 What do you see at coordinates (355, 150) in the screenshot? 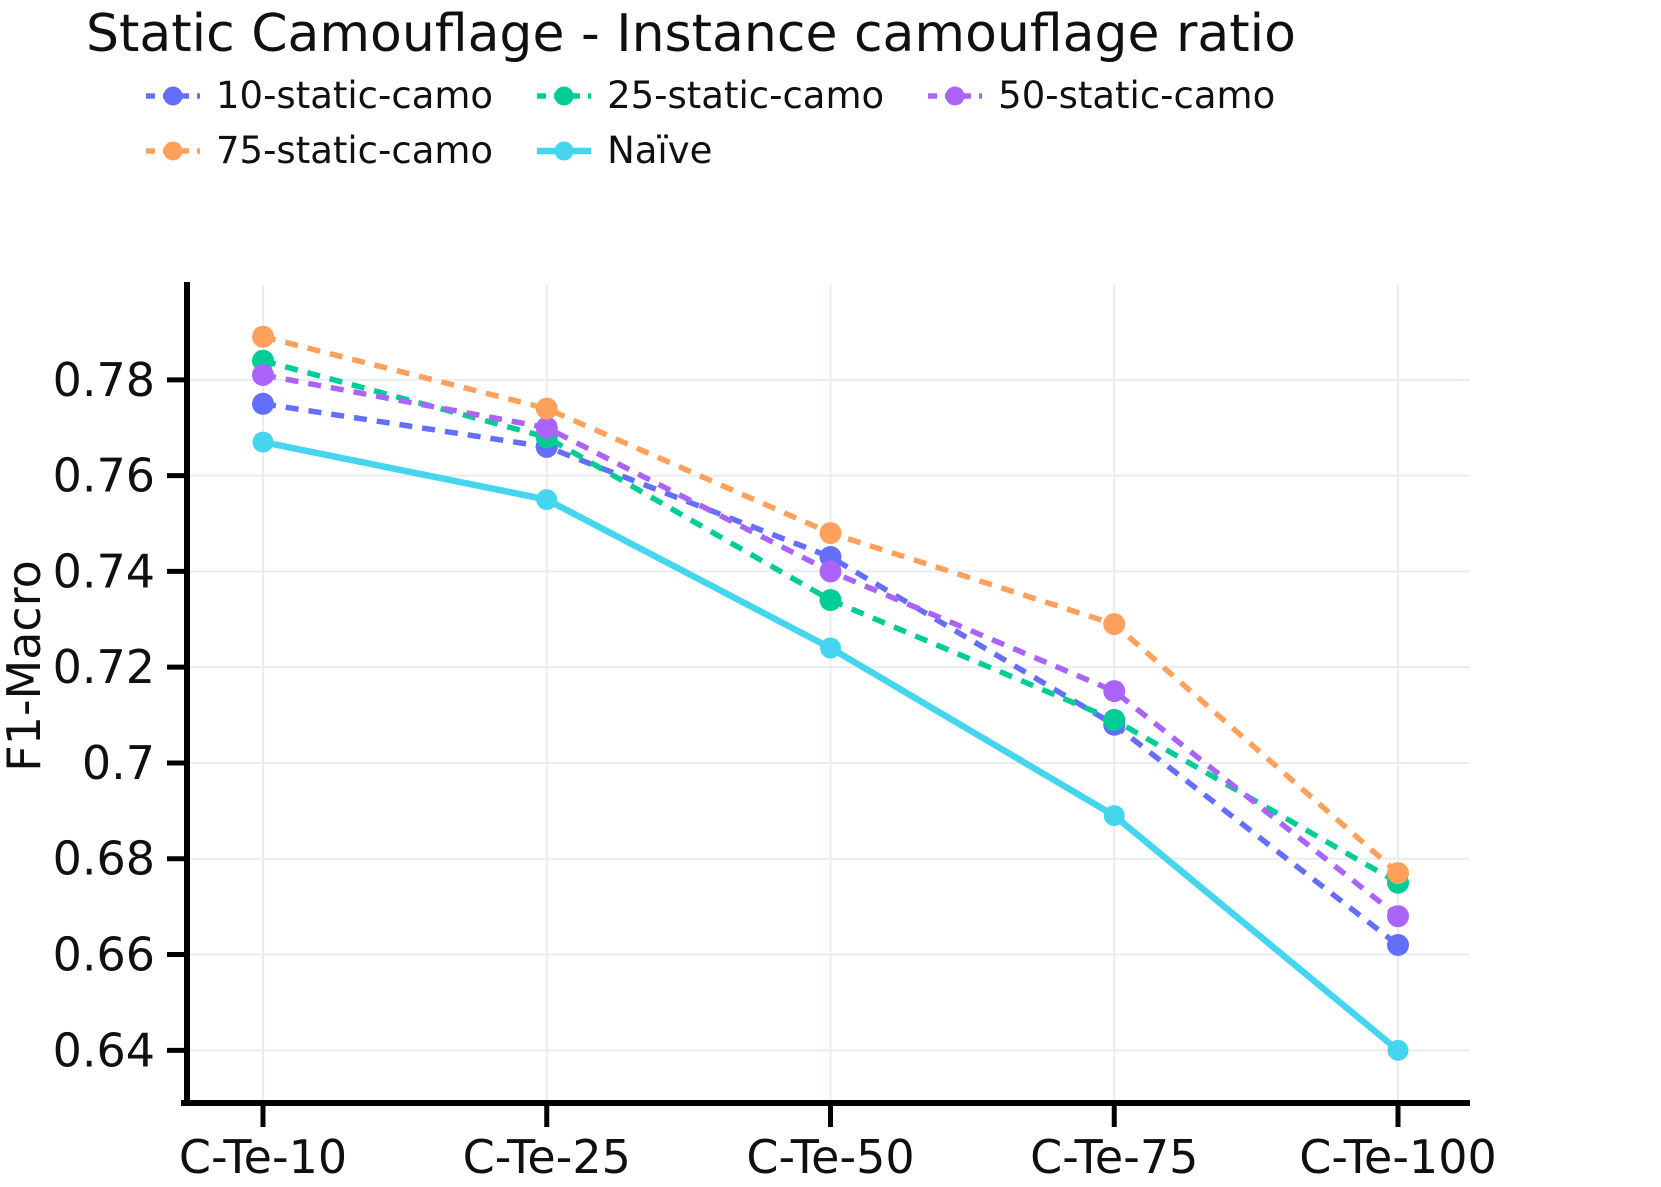
I see `legend-label: 75-static-camo` at bounding box center [355, 150].